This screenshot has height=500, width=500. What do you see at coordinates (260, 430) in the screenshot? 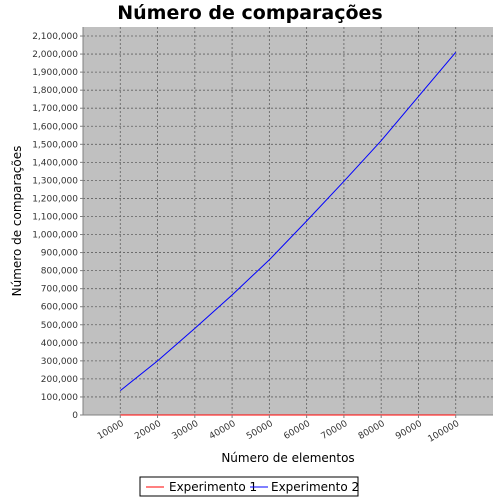
I see `x-tick-label: 50000` at bounding box center [260, 430].